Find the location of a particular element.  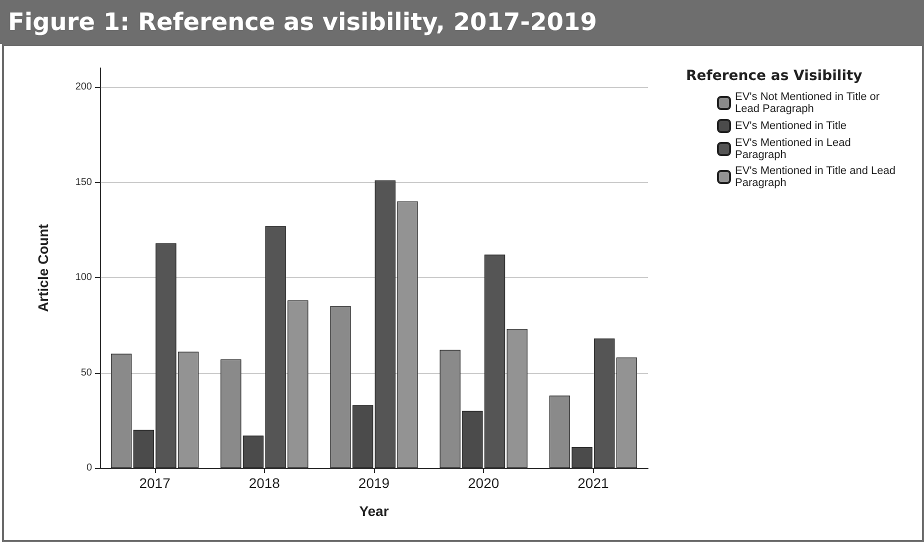

x-tick-label: 2021 is located at coordinates (593, 483).